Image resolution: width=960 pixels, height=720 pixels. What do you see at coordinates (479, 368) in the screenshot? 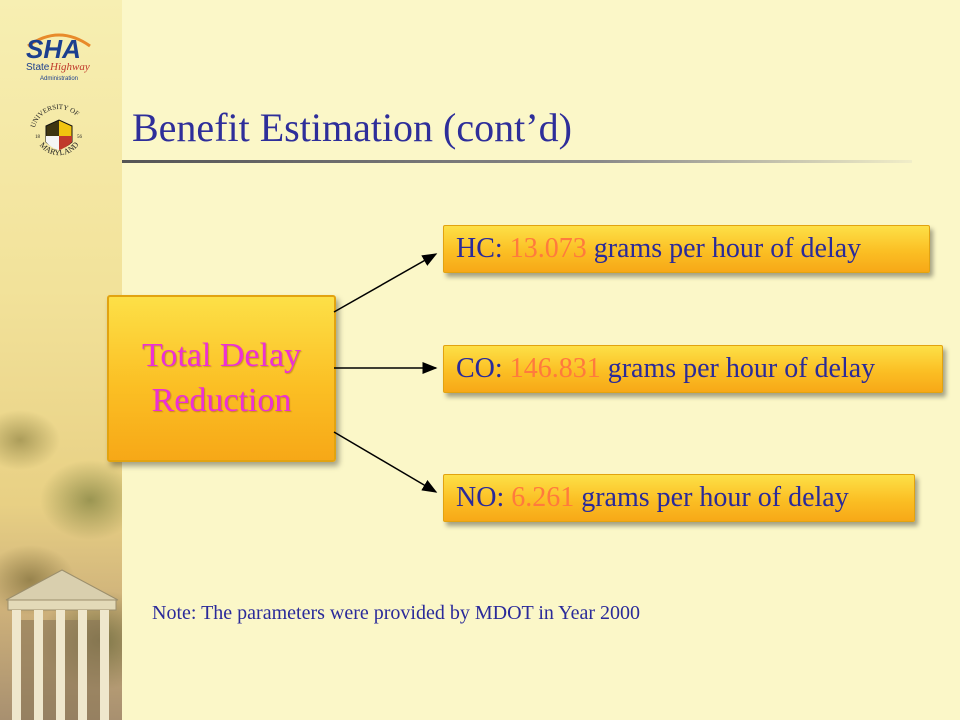
I see `gas-label: CO:` at bounding box center [479, 368].